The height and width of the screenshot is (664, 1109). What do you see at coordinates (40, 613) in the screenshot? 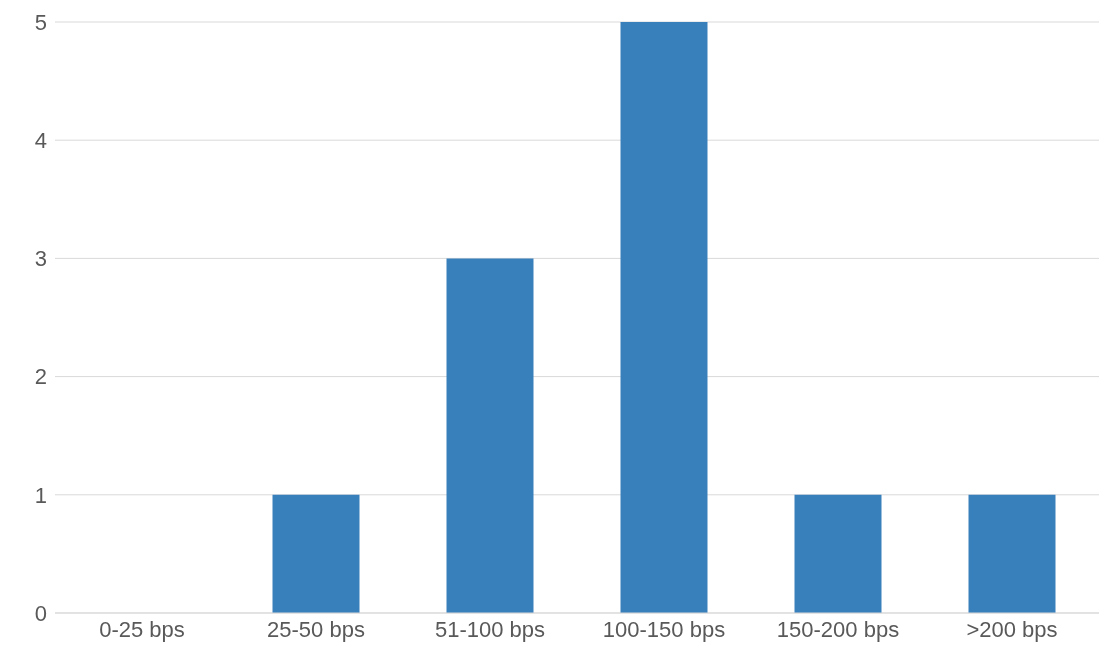
I see `y-tick-label: 0` at bounding box center [40, 613].